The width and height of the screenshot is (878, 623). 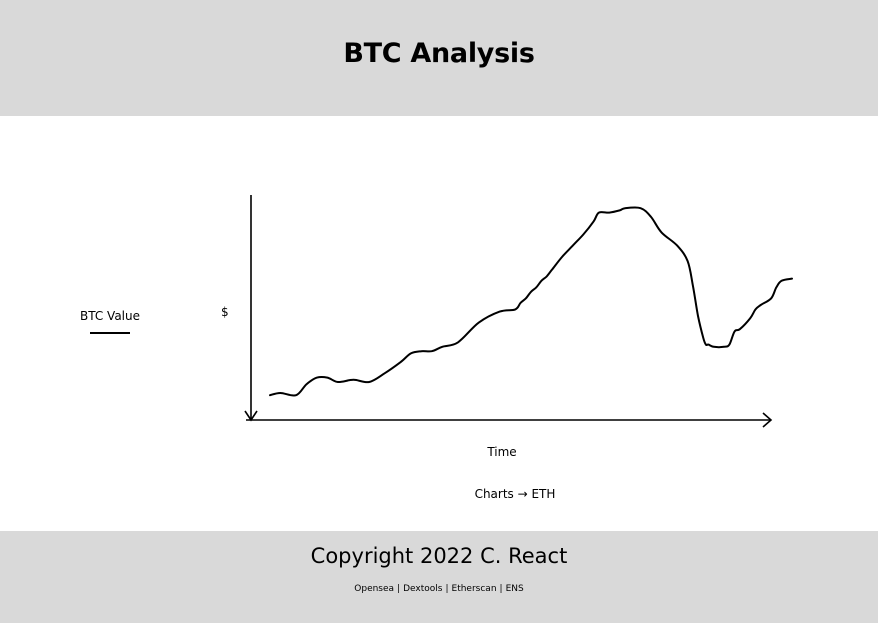 What do you see at coordinates (515, 494) in the screenshot?
I see `charts-eth-link: Charts → ETH` at bounding box center [515, 494].